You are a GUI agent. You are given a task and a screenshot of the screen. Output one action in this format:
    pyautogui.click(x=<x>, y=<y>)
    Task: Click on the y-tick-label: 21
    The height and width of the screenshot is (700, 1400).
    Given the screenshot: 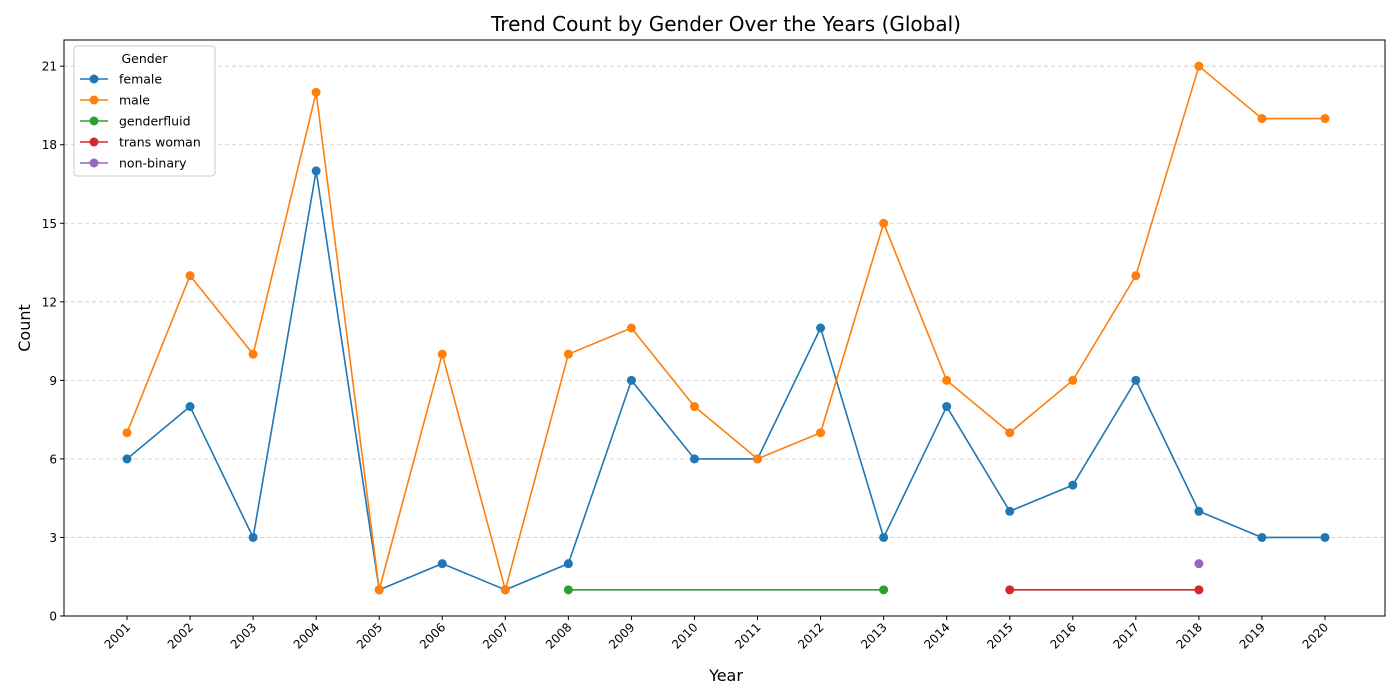 What is the action you would take?
    pyautogui.click(x=49, y=67)
    